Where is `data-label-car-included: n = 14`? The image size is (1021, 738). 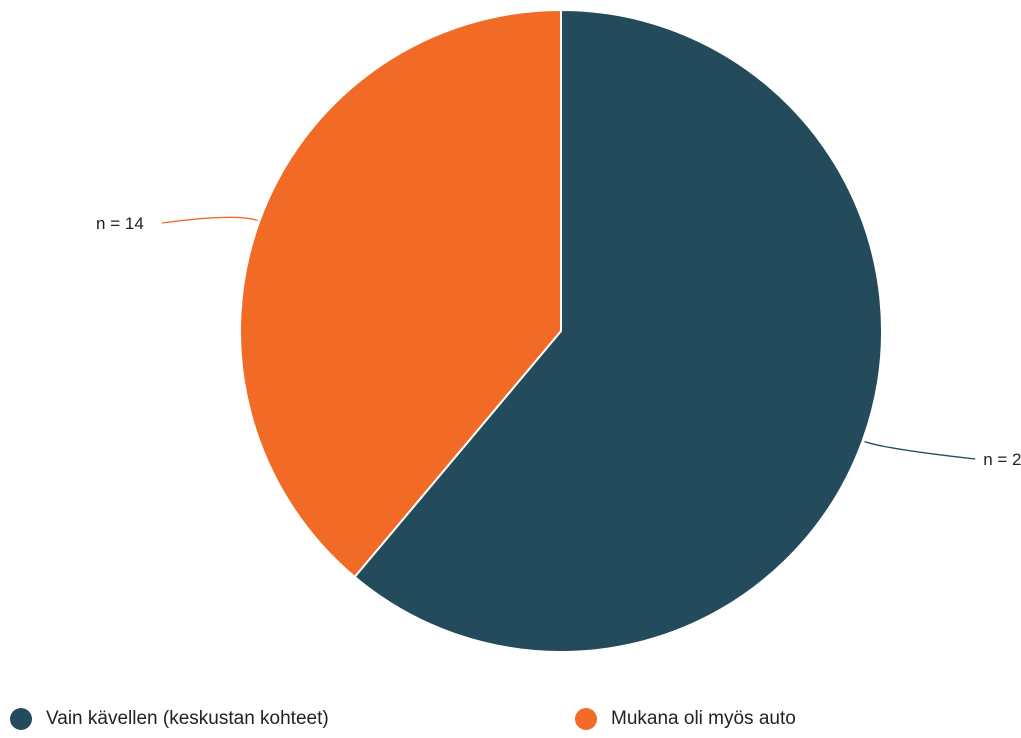 data-label-car-included: n = 14 is located at coordinates (120, 223).